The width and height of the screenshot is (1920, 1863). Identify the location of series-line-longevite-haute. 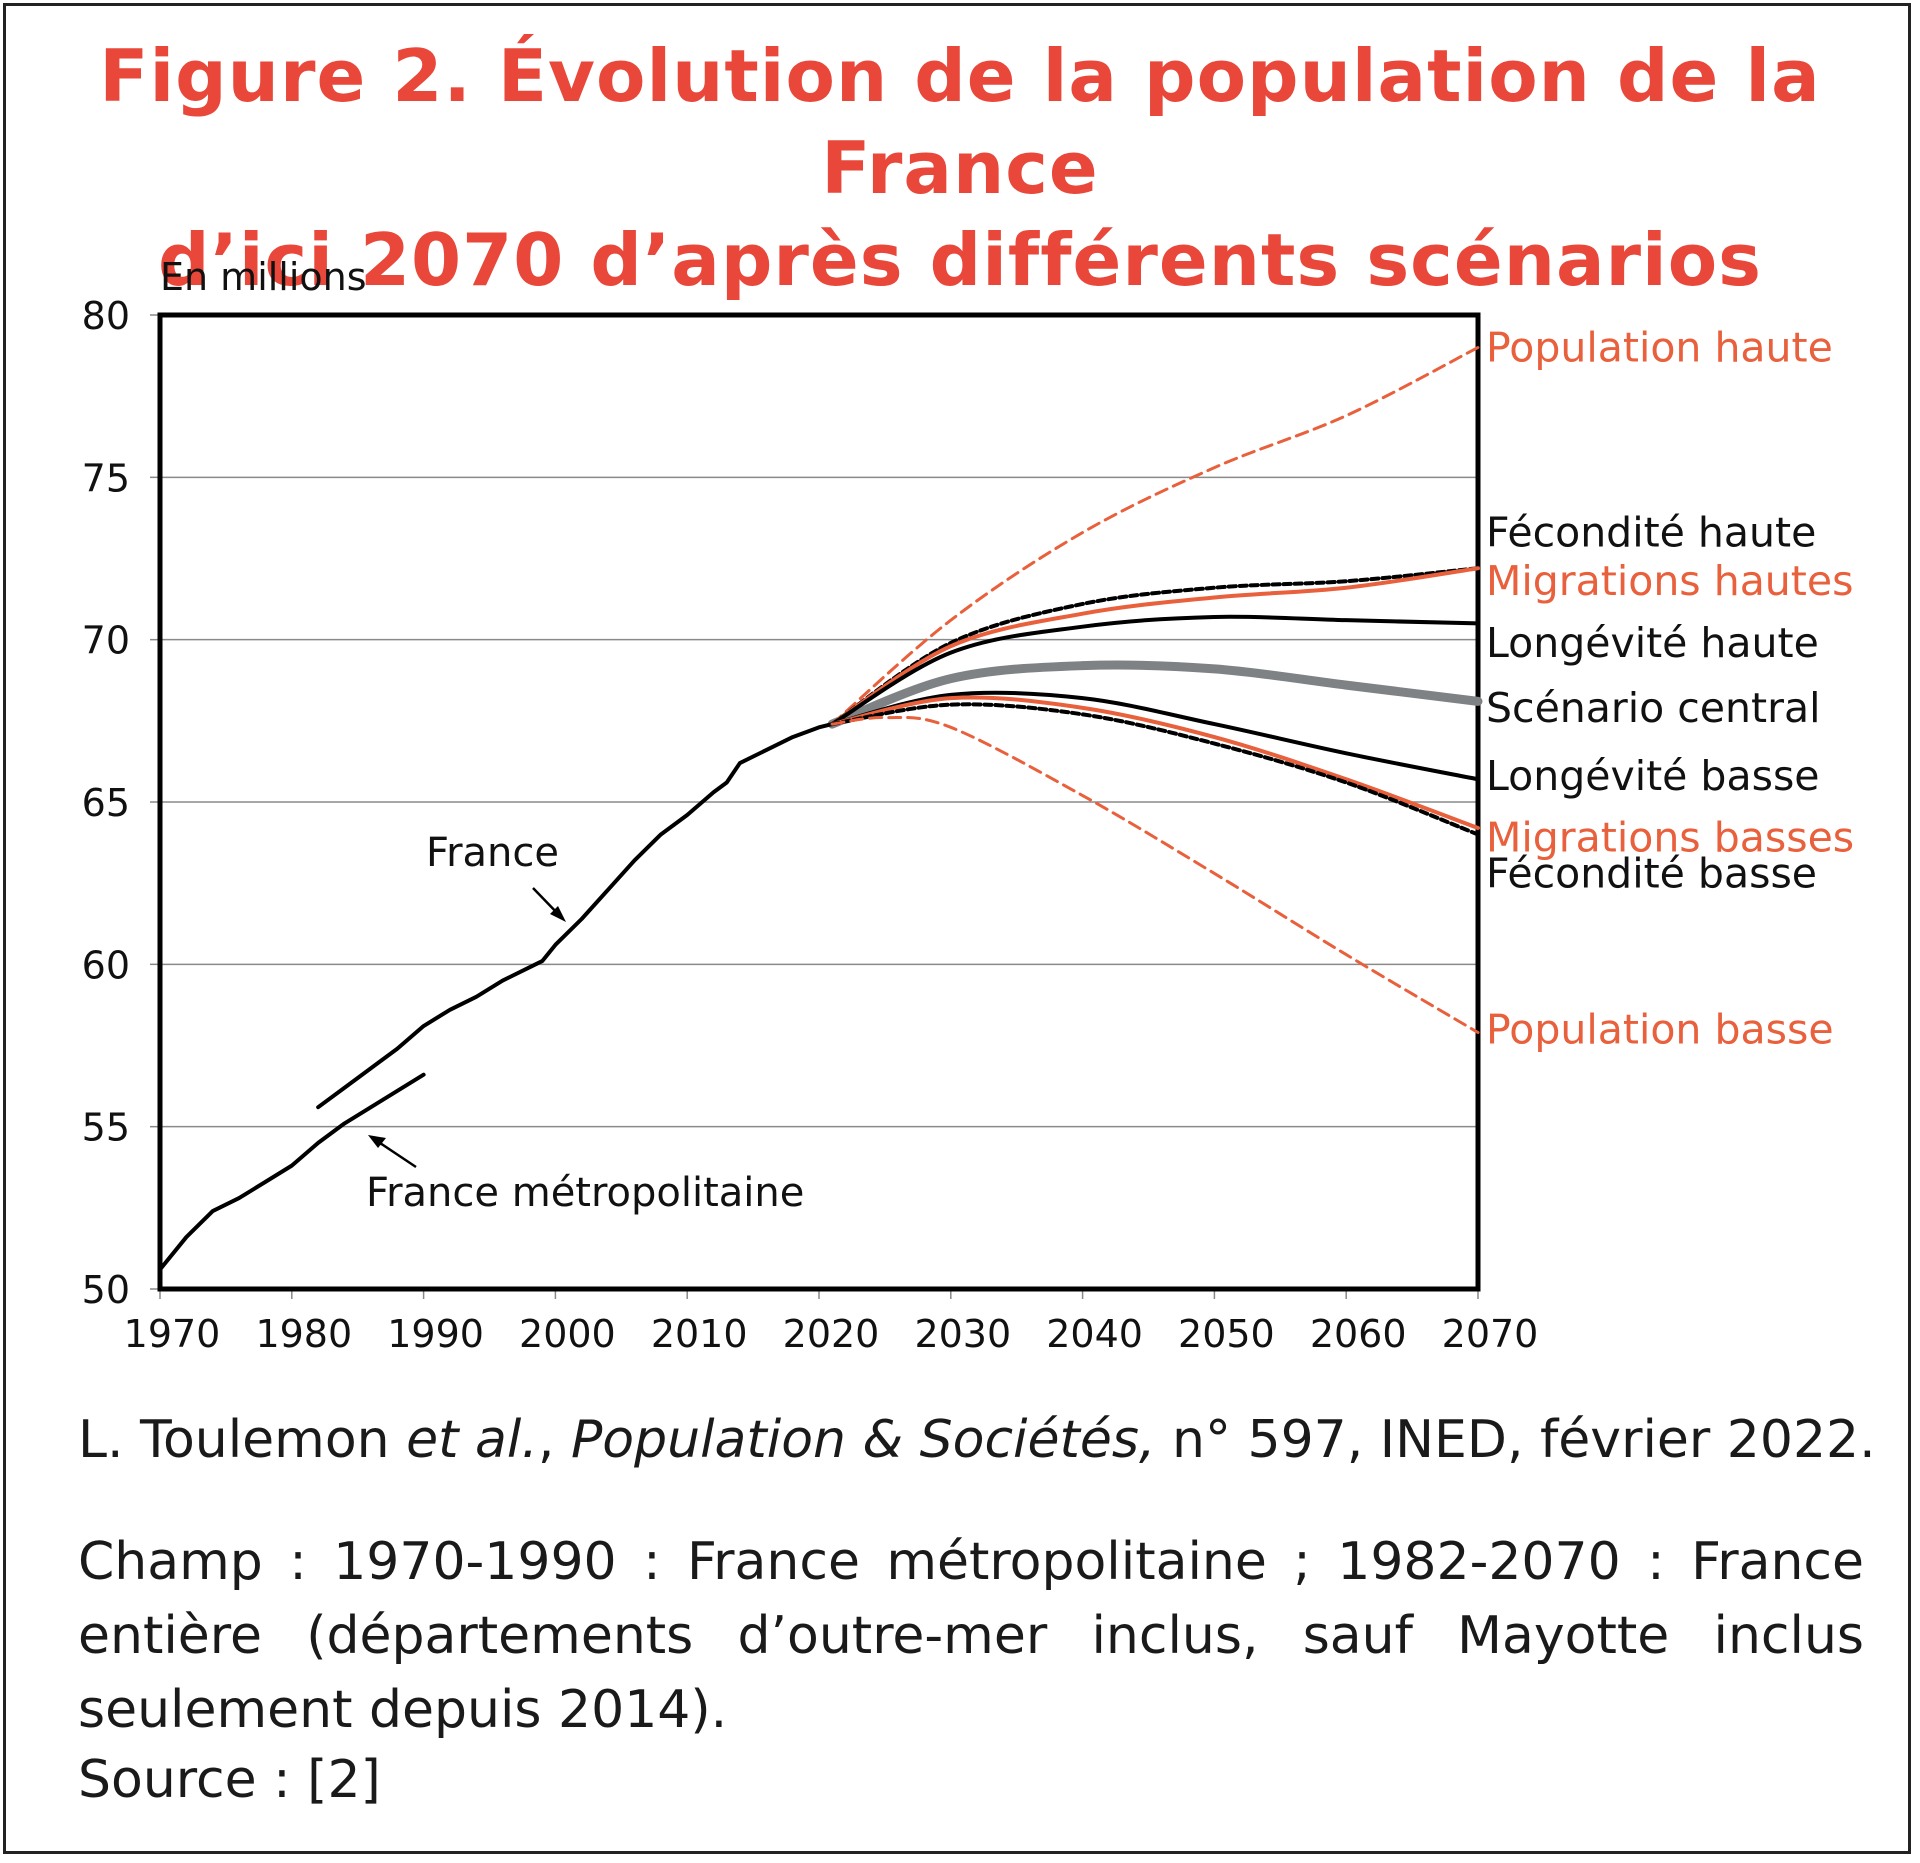
(1155, 670).